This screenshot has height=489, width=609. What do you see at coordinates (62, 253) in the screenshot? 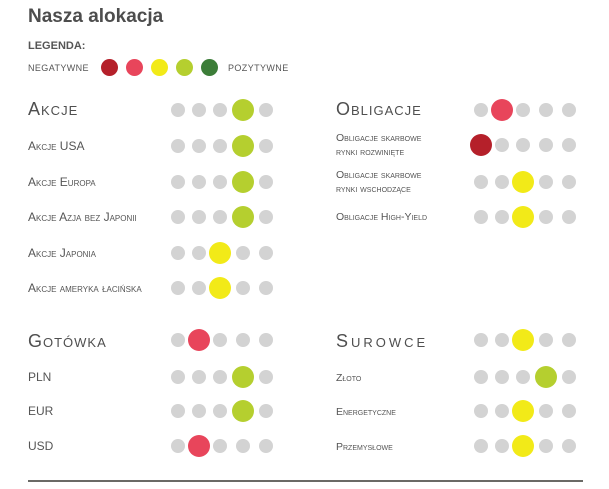
I see `akcje-row-label: Akcje Japonia` at bounding box center [62, 253].